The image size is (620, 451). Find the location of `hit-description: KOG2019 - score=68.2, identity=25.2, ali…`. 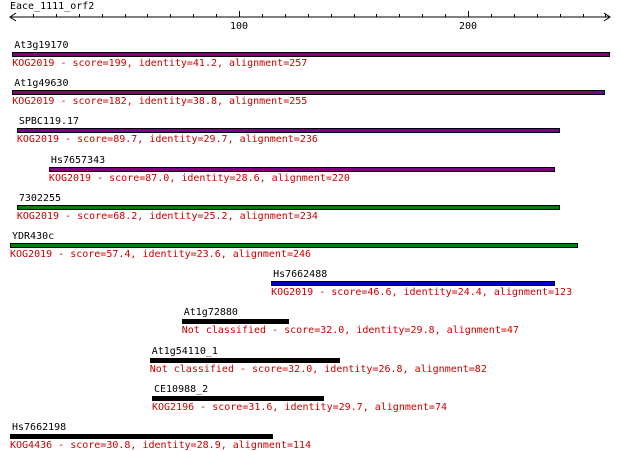

hit-description: KOG2019 - score=68.2, identity=25.2, ali… is located at coordinates (167, 216).